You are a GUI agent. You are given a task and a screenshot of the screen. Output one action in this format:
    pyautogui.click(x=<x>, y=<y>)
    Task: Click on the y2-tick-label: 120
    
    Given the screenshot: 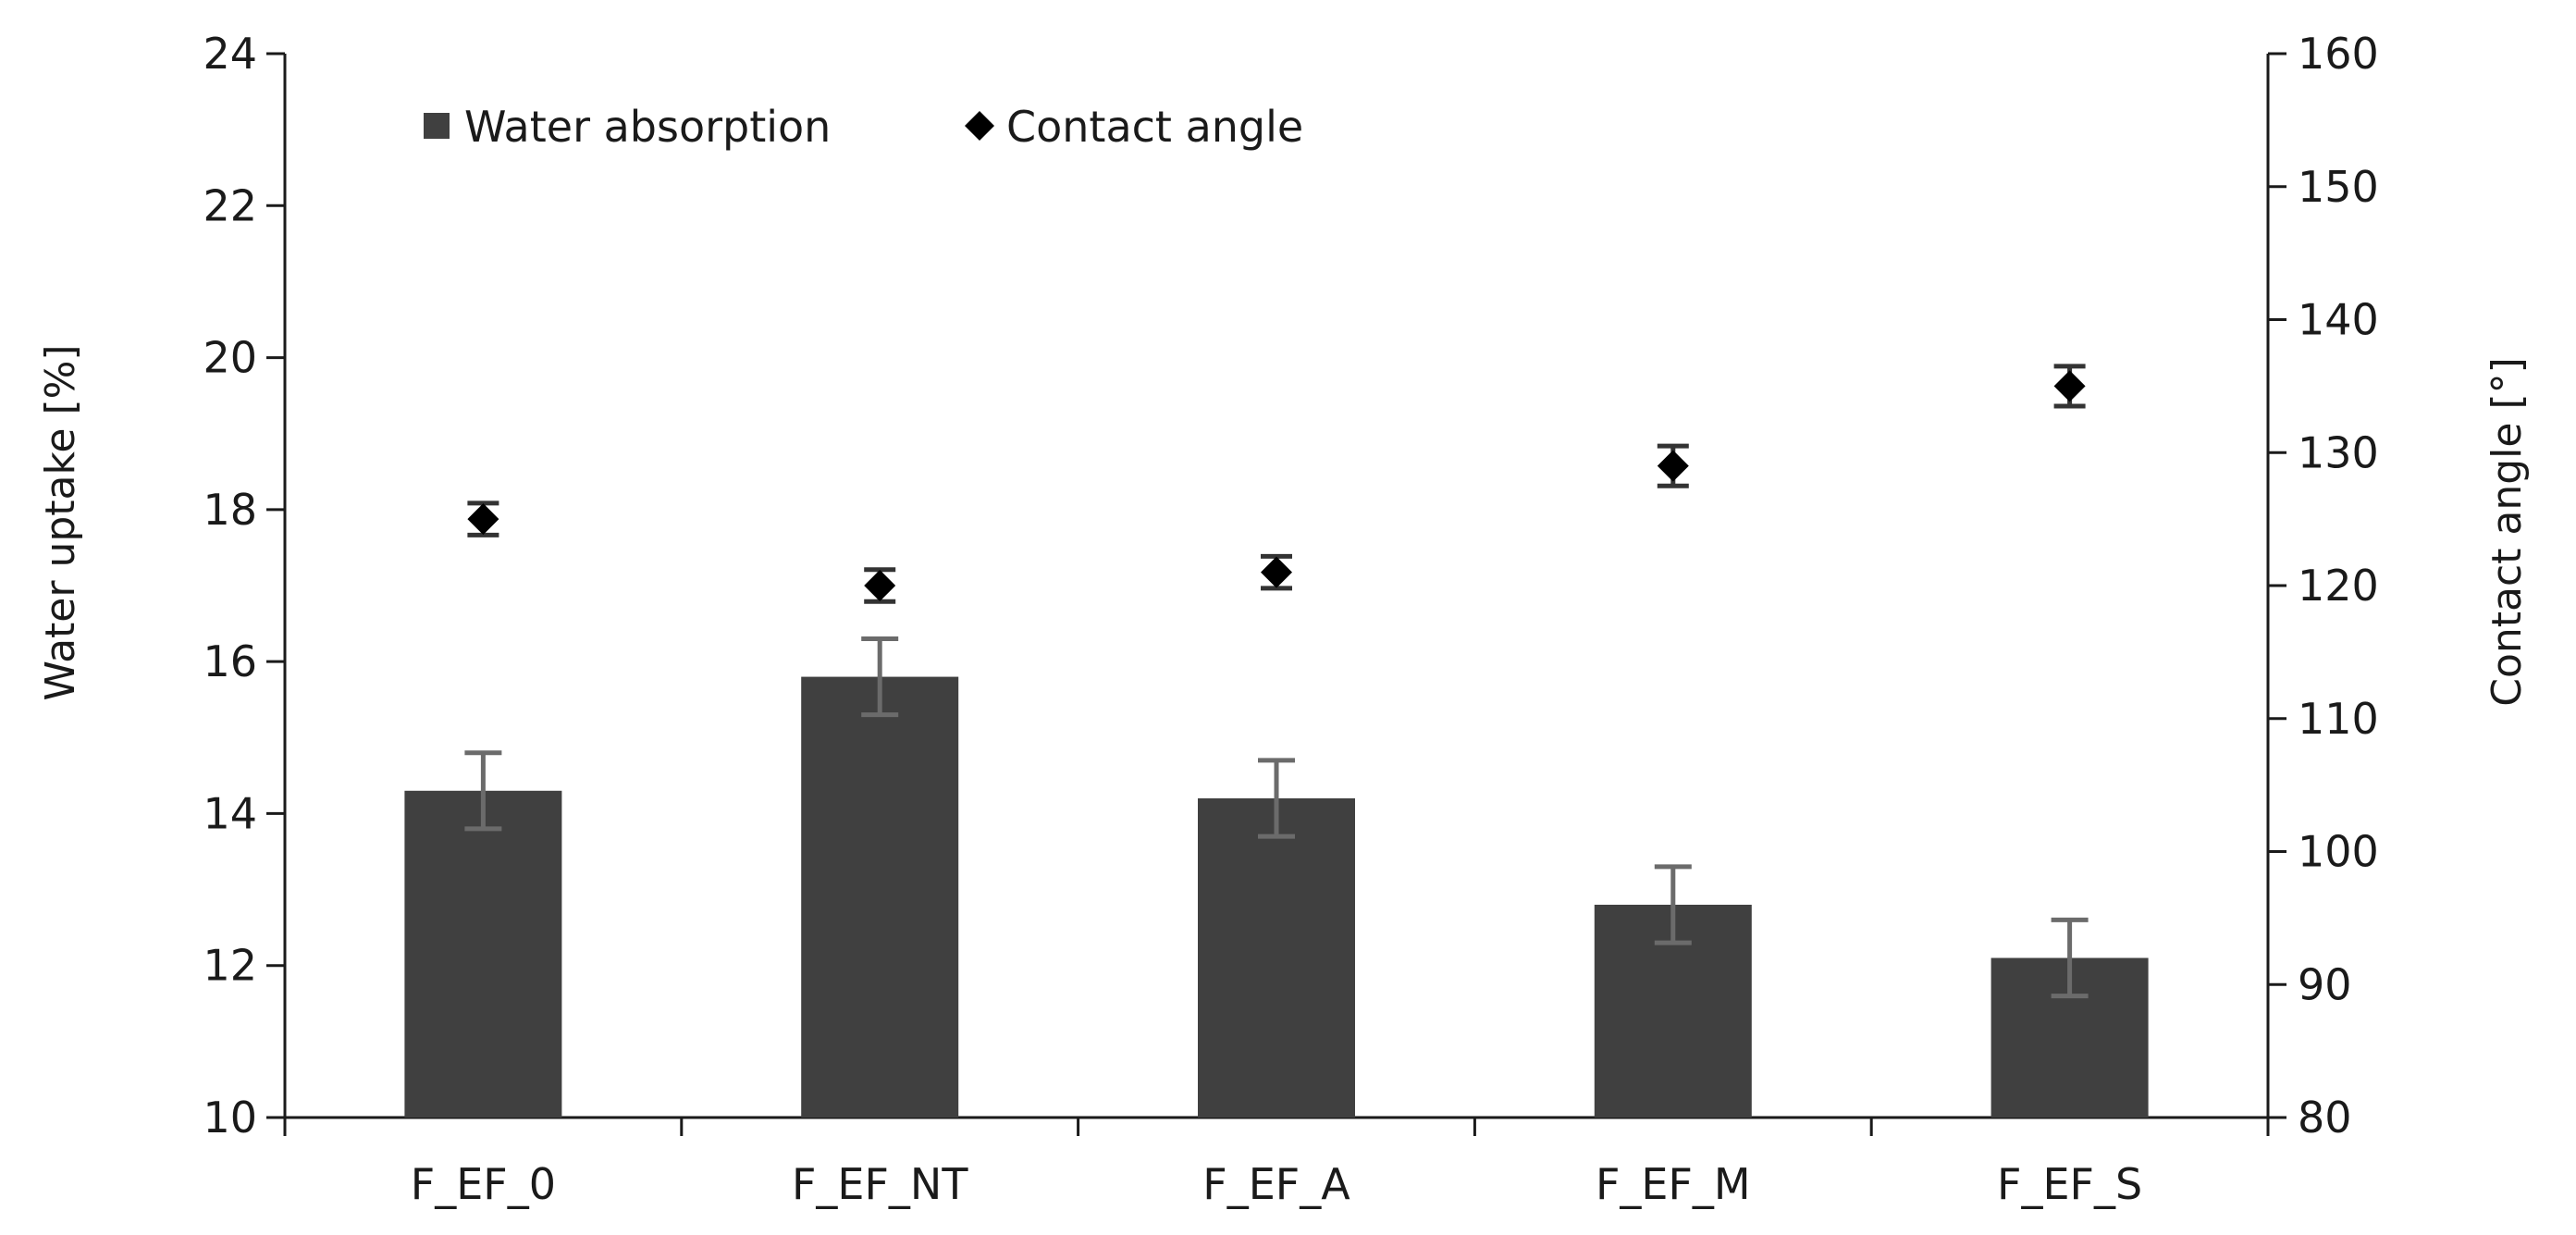 What is the action you would take?
    pyautogui.click(x=2338, y=586)
    